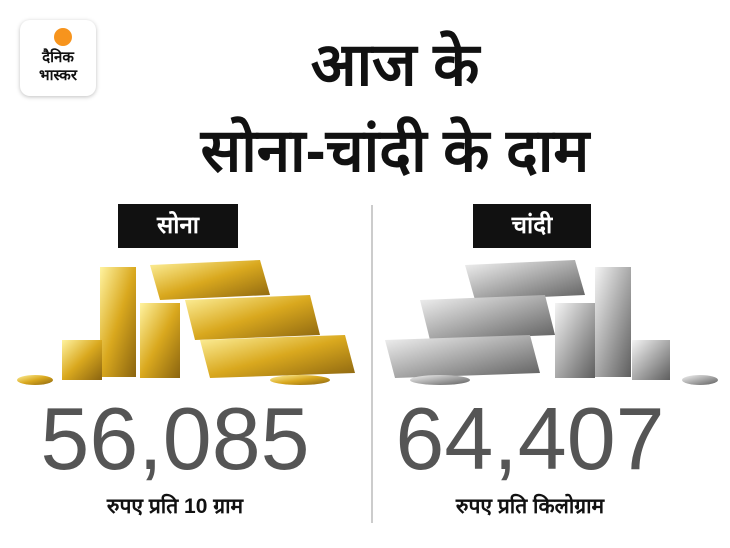 The image size is (730, 548). I want to click on title: सोना-चांदी के दाम, so click(395, 150).